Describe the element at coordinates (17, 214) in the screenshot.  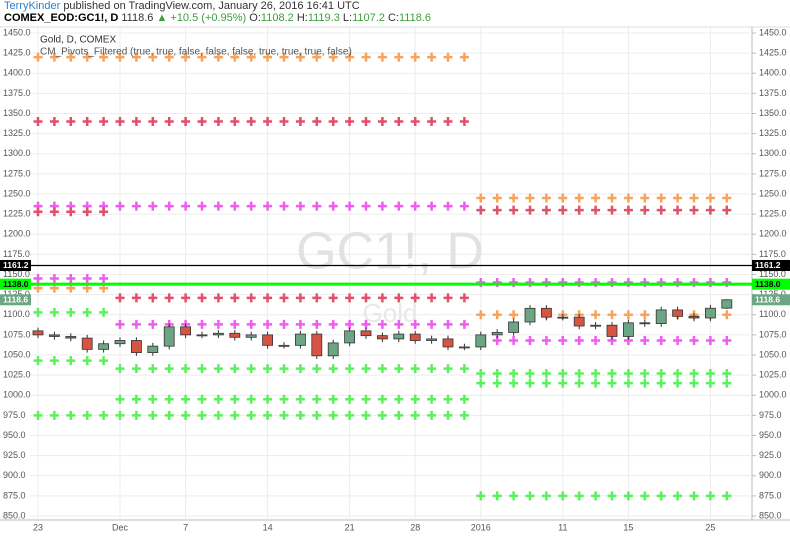
I see `y-tick-label-left: 1225.0` at that location.